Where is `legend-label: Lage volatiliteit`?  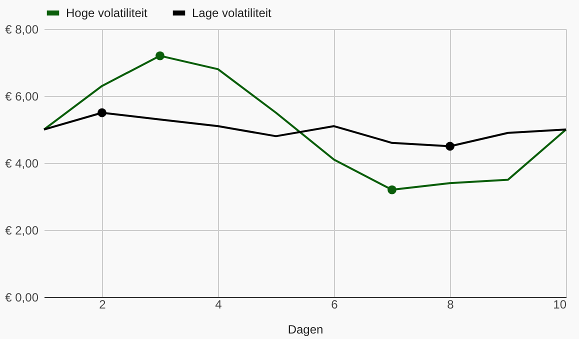
legend-label: Lage volatiliteit is located at coordinates (232, 13).